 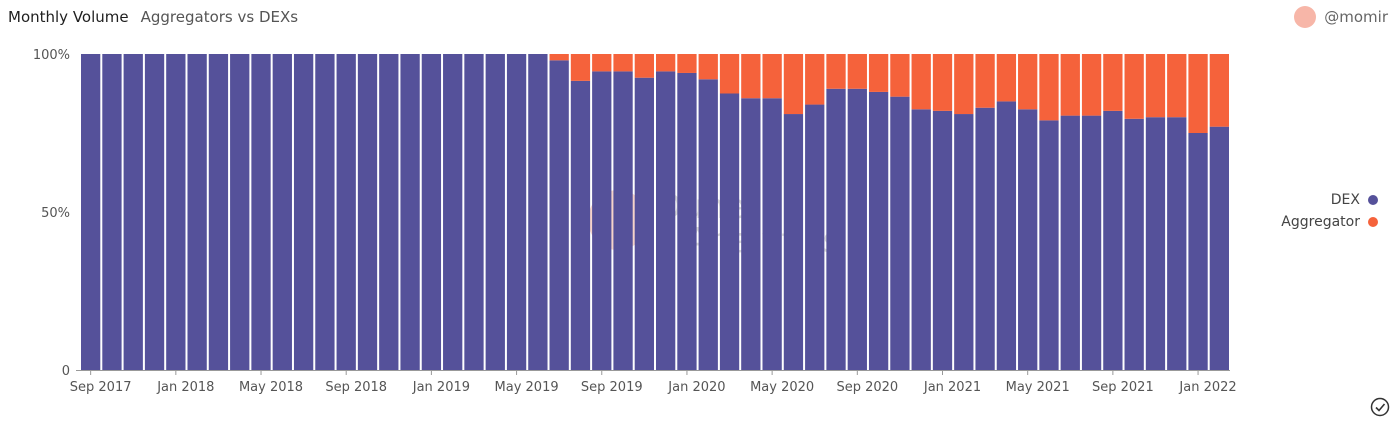 I want to click on x-tick-label: Sep 2021, so click(x=1123, y=387).